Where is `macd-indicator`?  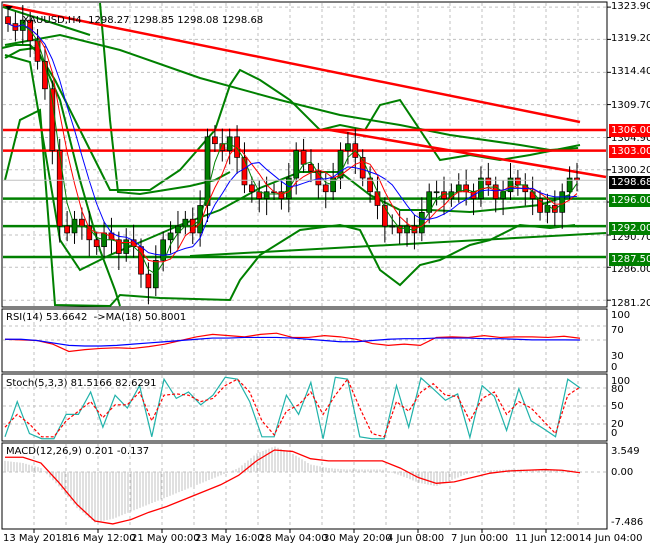
macd-indicator is located at coordinates (292, 485).